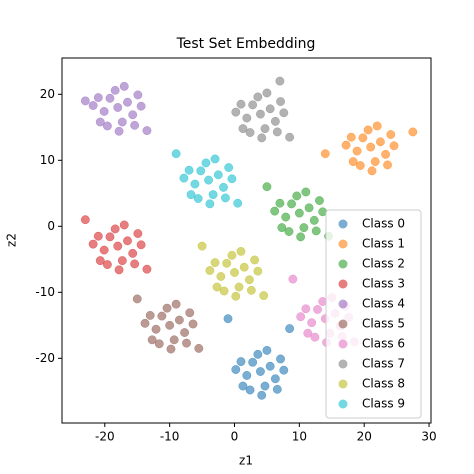  What do you see at coordinates (105, 437) in the screenshot?
I see `x-tick-label: -20` at bounding box center [105, 437].